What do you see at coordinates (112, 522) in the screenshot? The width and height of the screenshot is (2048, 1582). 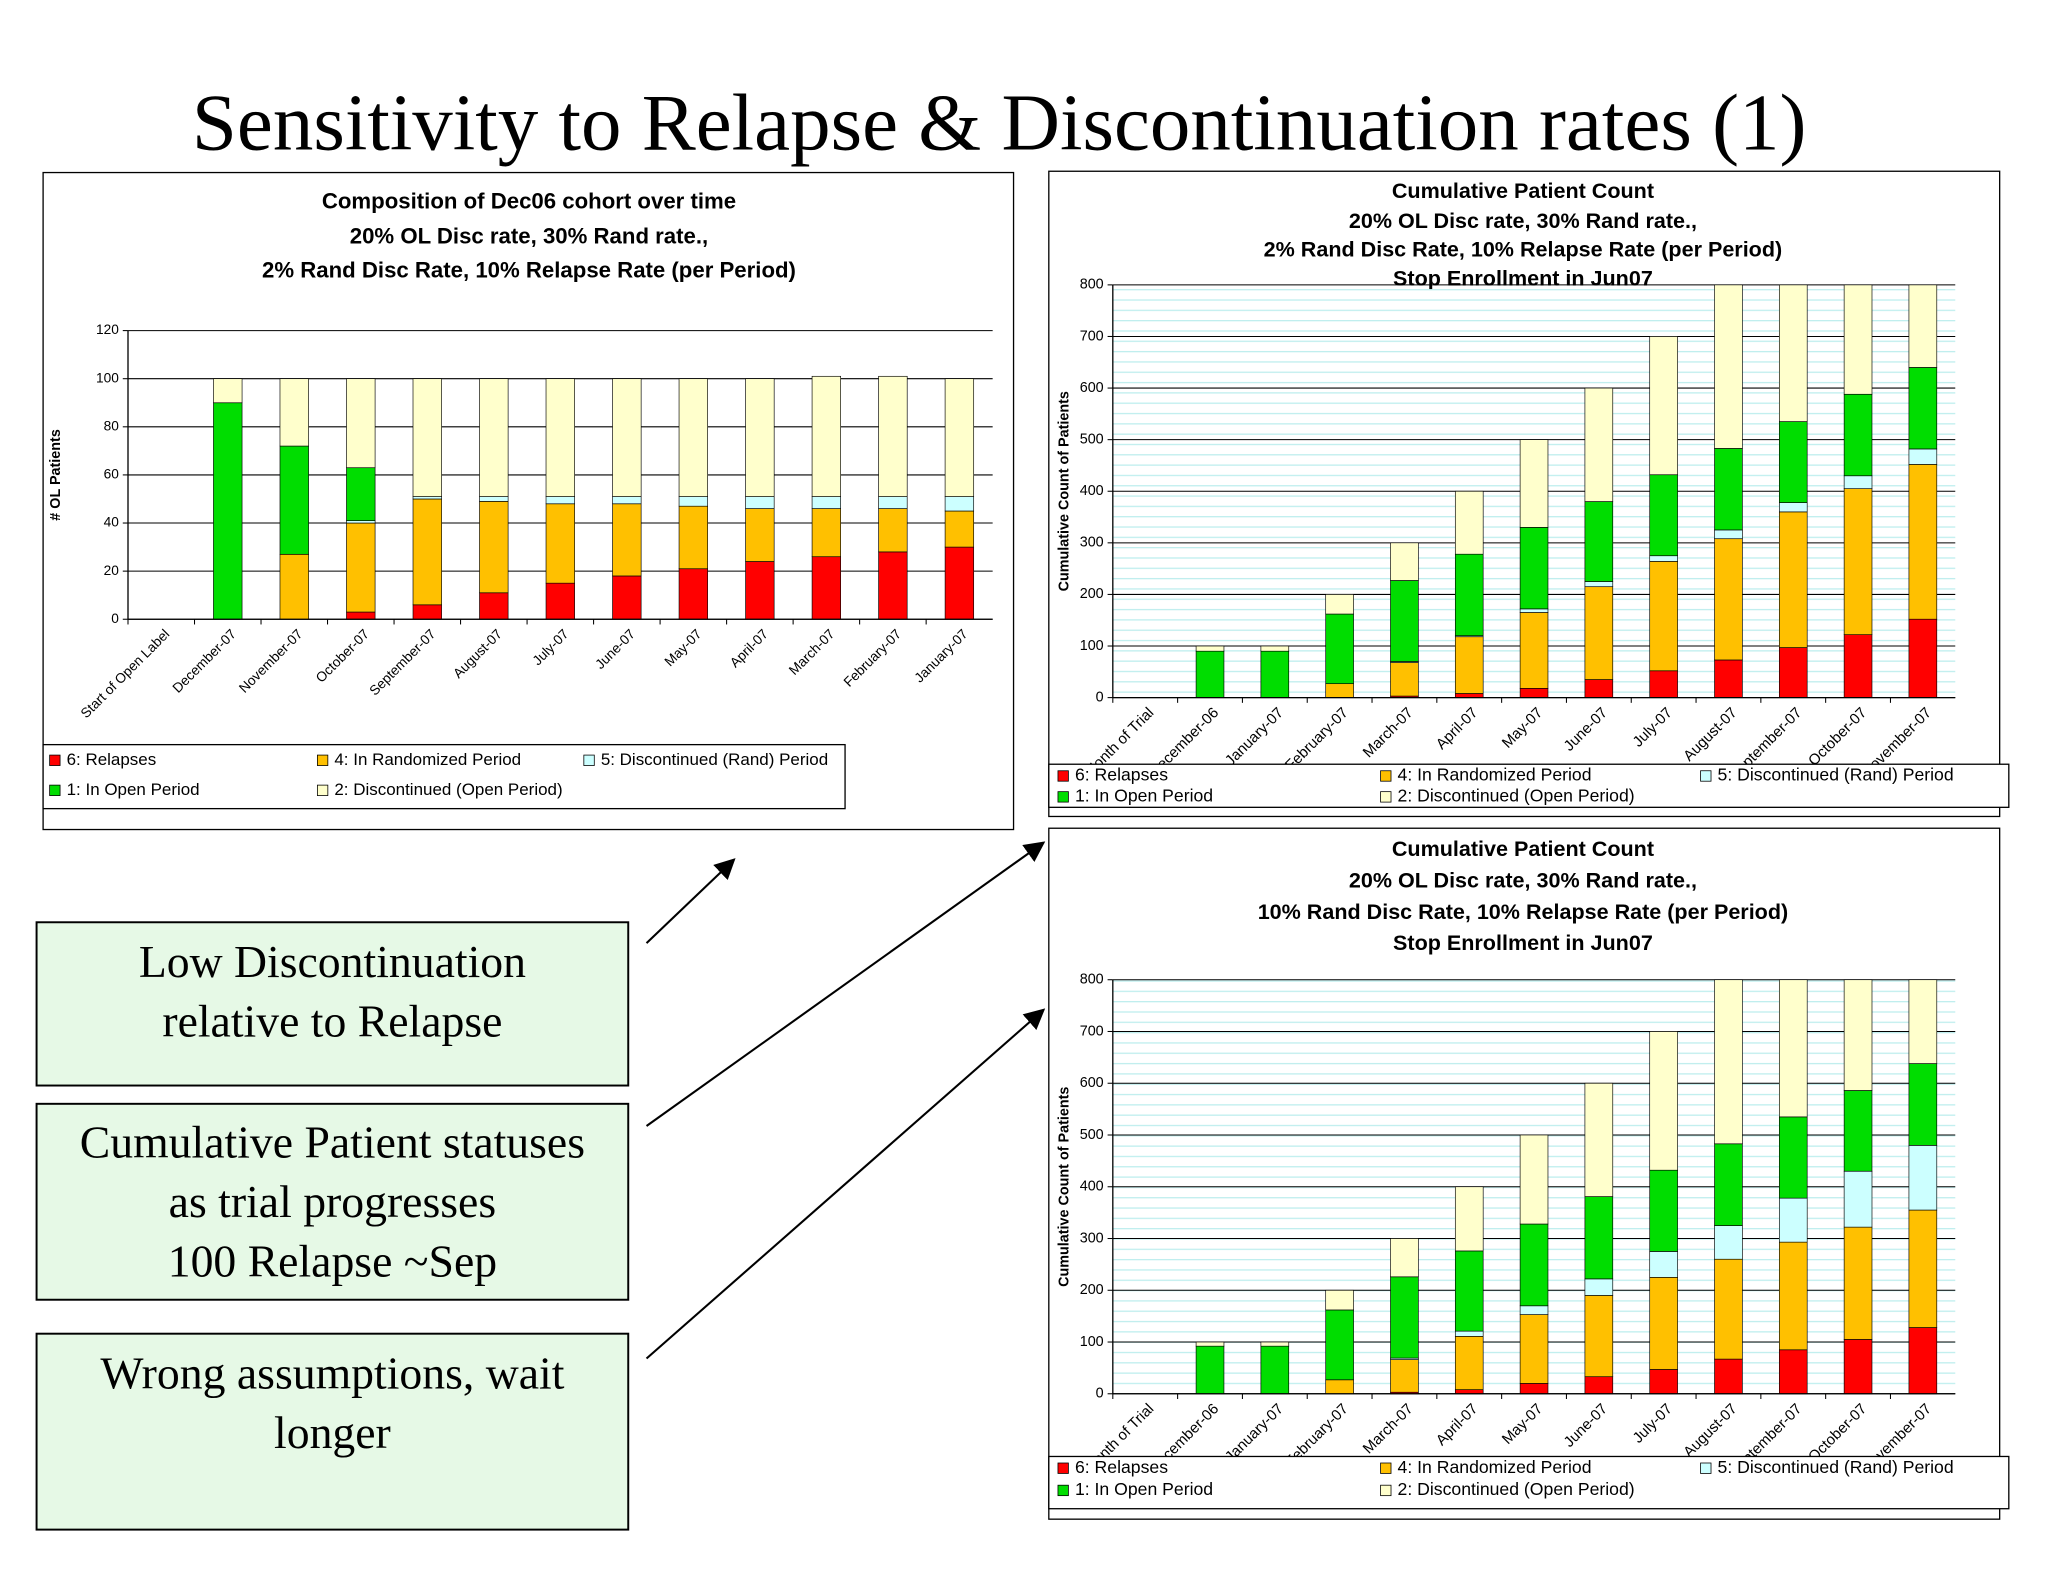 I see `y-tick-label: 40` at bounding box center [112, 522].